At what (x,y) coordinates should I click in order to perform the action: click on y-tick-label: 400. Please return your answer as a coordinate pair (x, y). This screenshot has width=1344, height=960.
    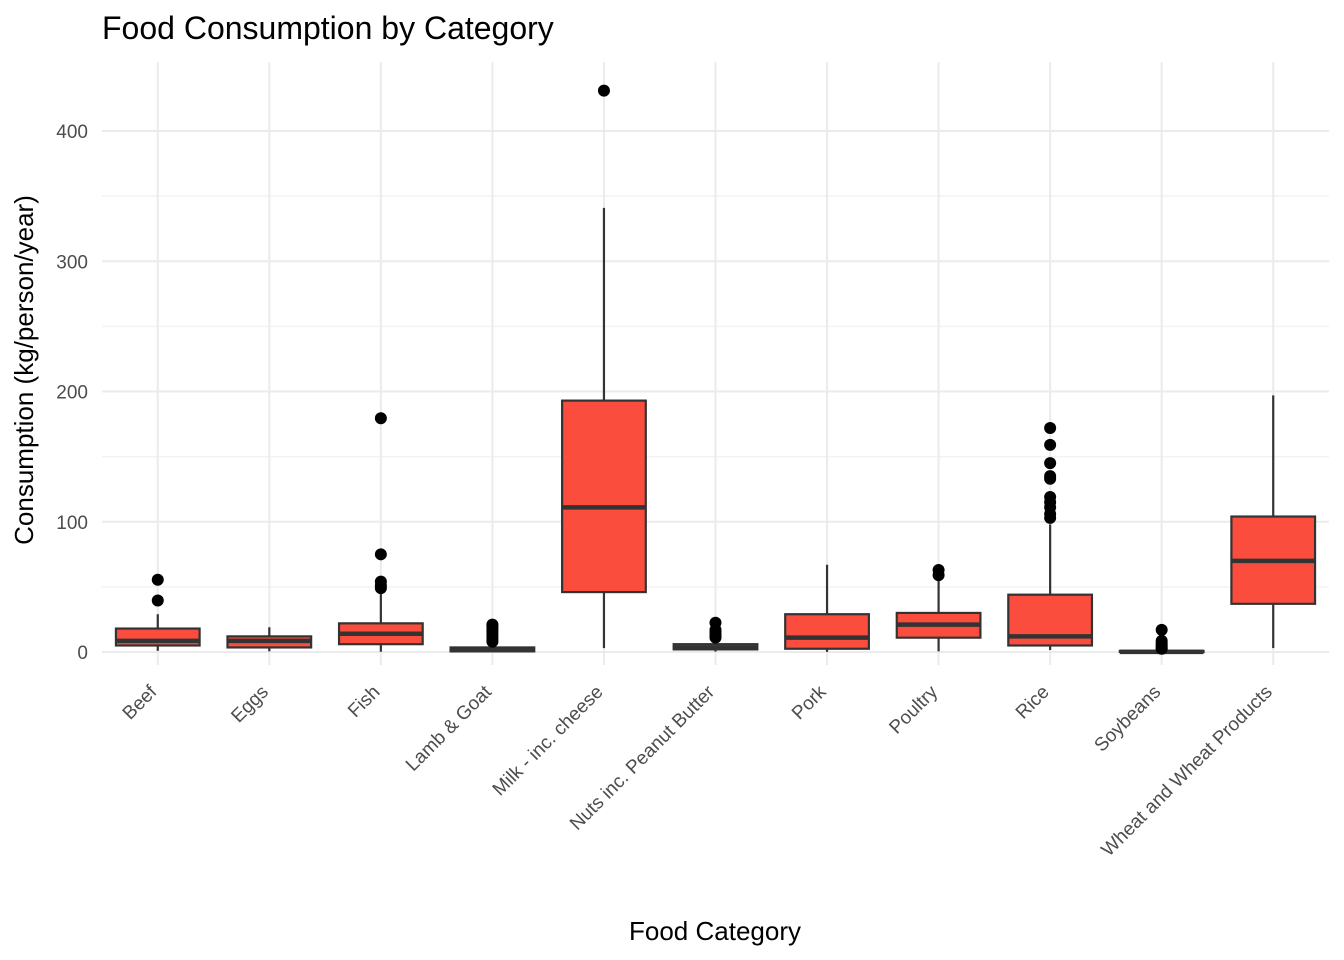
    Looking at the image, I should click on (72, 132).